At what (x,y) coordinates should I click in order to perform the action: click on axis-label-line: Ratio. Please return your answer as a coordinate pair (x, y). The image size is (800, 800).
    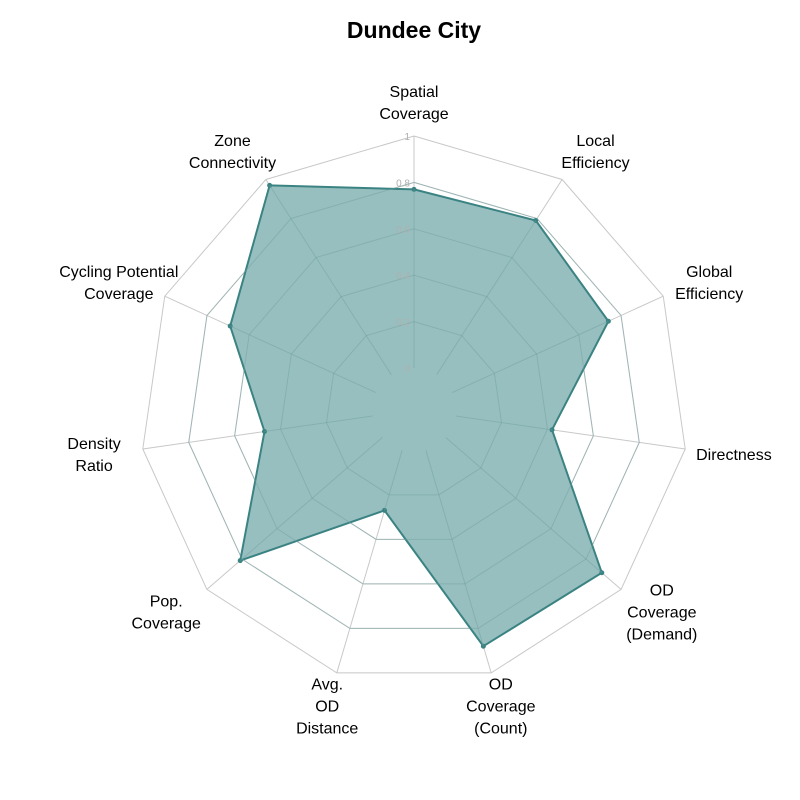
    Looking at the image, I should click on (93, 466).